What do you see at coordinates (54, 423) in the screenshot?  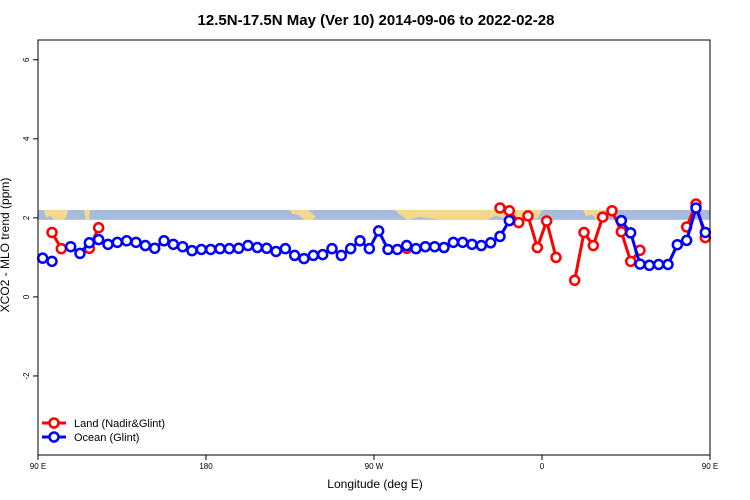 I see `legend-marker-land` at bounding box center [54, 423].